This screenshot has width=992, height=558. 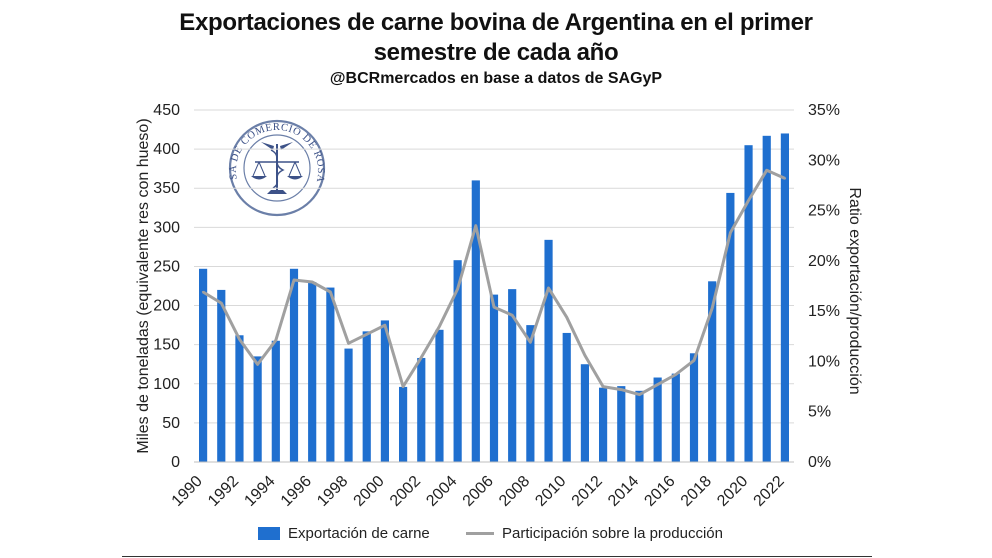 What do you see at coordinates (621, 389) in the screenshot?
I see `line-point-2013` at bounding box center [621, 389].